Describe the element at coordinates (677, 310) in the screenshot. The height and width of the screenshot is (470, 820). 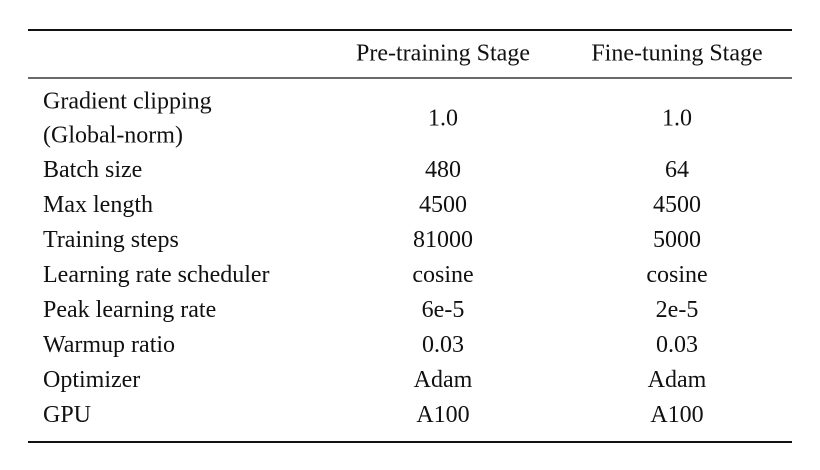
I see `cell: 2e-5` at that location.